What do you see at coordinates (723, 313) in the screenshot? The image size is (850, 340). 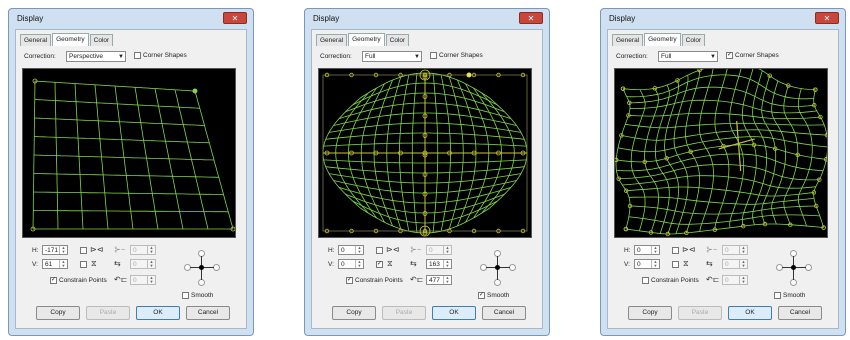 I see `button-row: Copy Paste OK Cancel` at bounding box center [723, 313].